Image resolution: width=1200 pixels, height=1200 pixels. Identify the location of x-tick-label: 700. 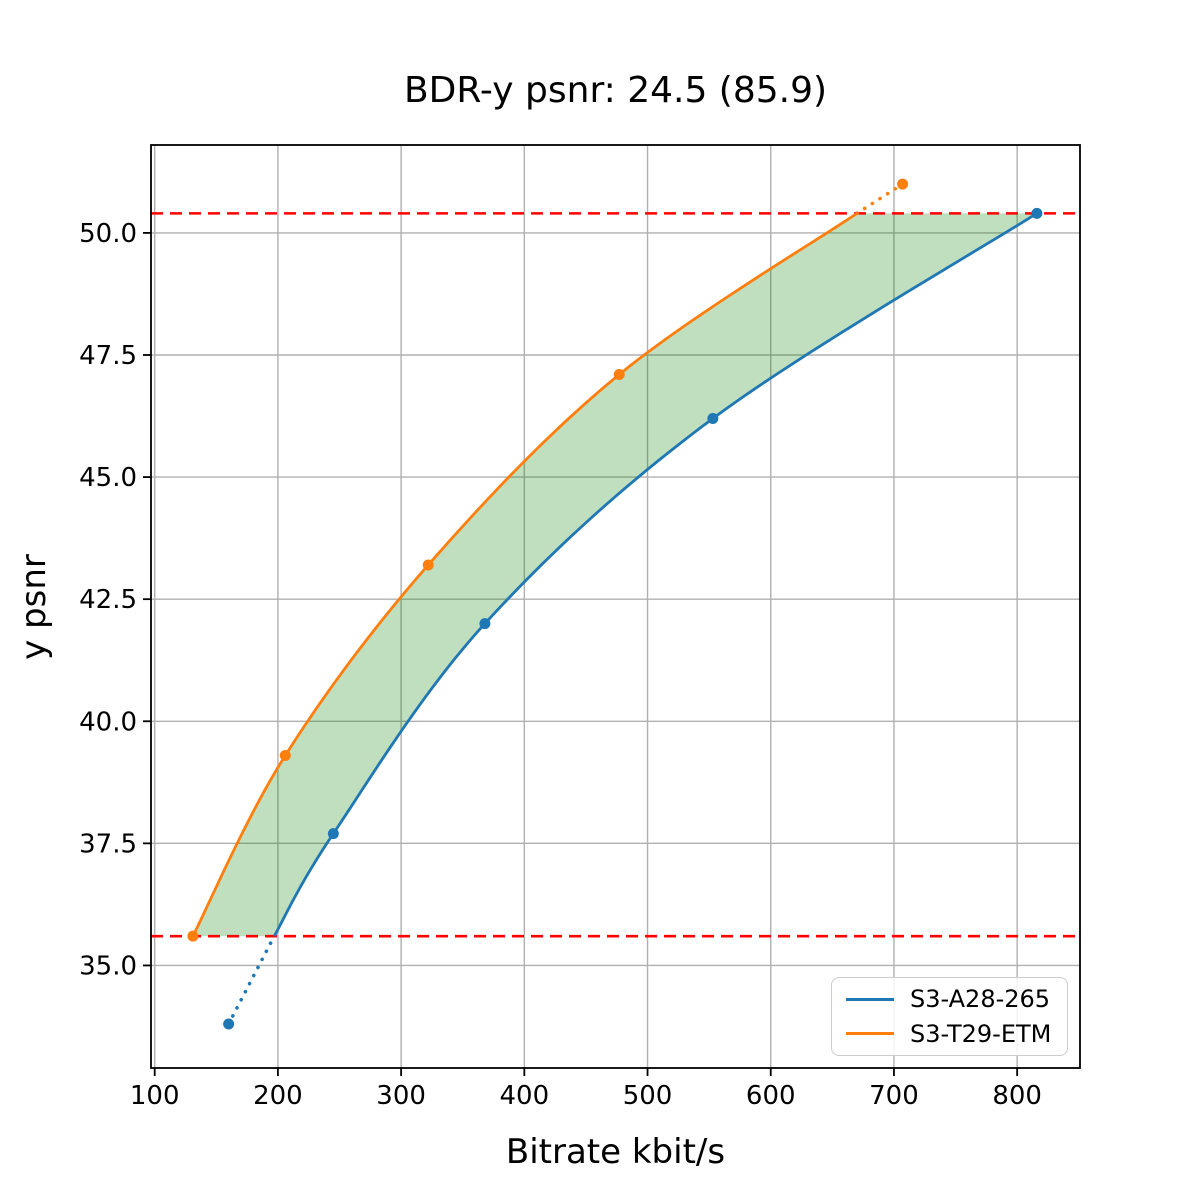
(894, 1096).